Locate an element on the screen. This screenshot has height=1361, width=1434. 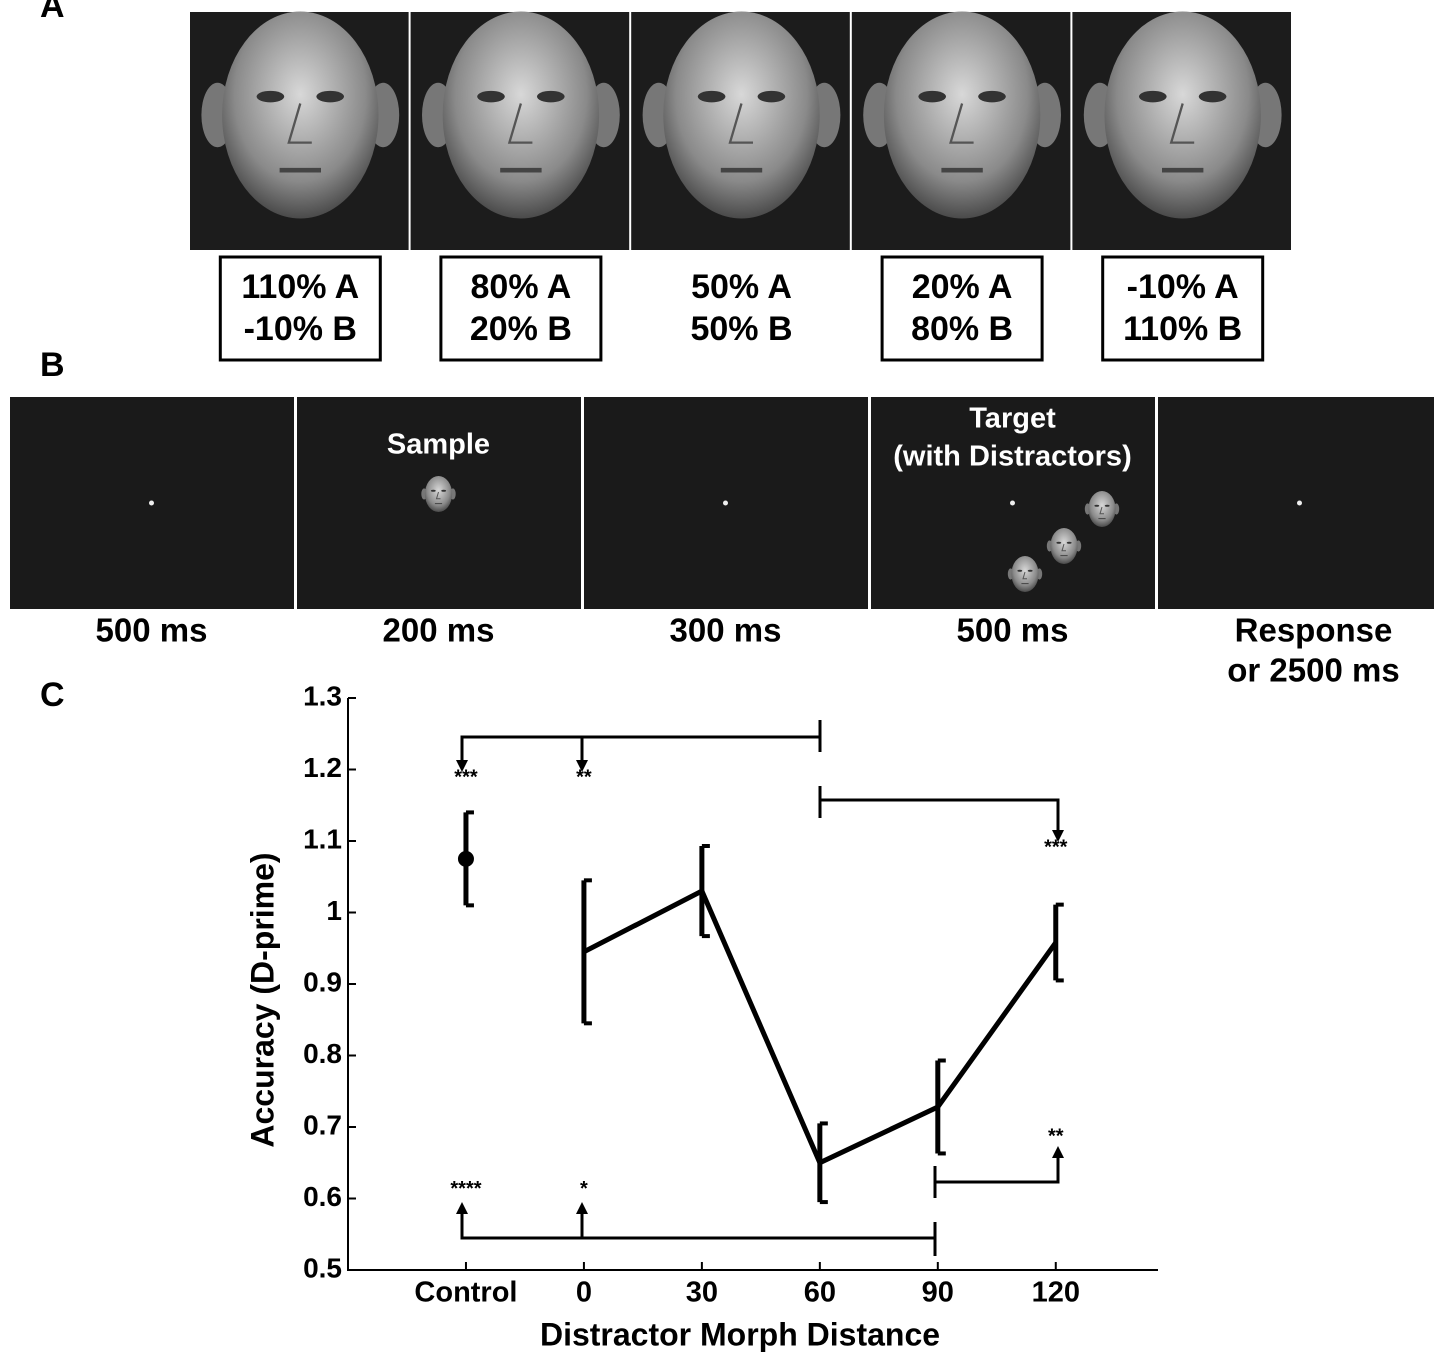
frame-duration: Response is located at coordinates (1314, 630).